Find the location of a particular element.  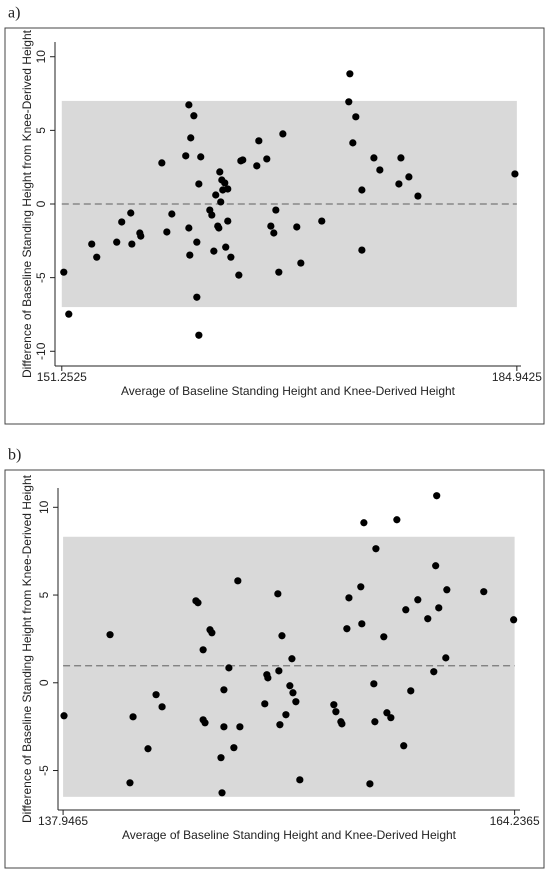

y-tick-label: 5 is located at coordinates (41, 130).